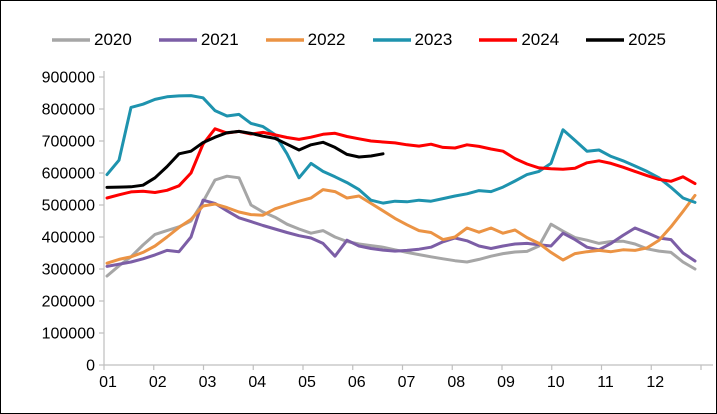 This screenshot has height=414, width=717. I want to click on legend-item-2025: 2025, so click(625, 39).